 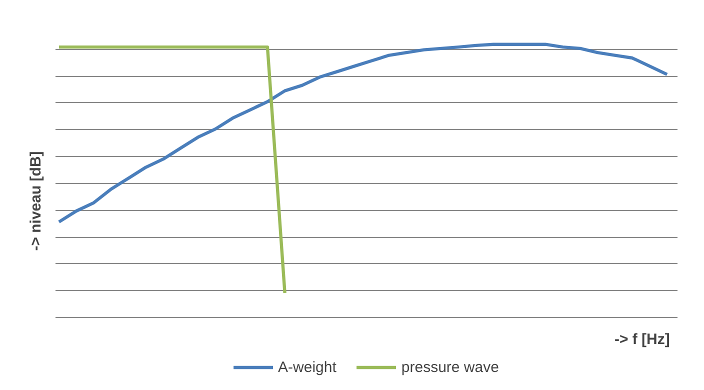 I want to click on x-axis-title: -> f [Hz], so click(x=642, y=339).